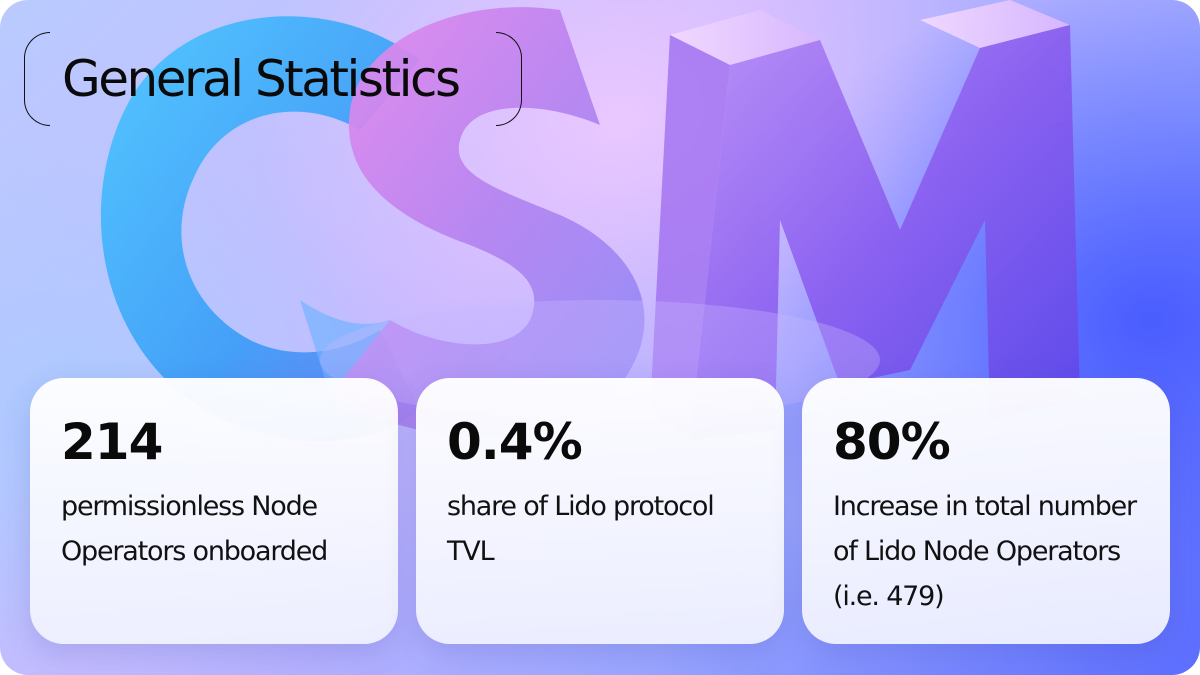  I want to click on page-title: General Statistics, so click(261, 79).